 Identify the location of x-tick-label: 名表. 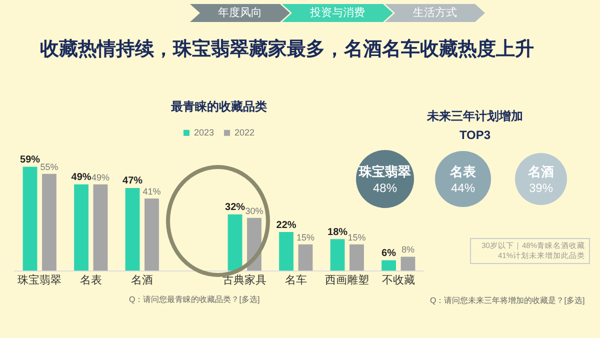
(91, 279).